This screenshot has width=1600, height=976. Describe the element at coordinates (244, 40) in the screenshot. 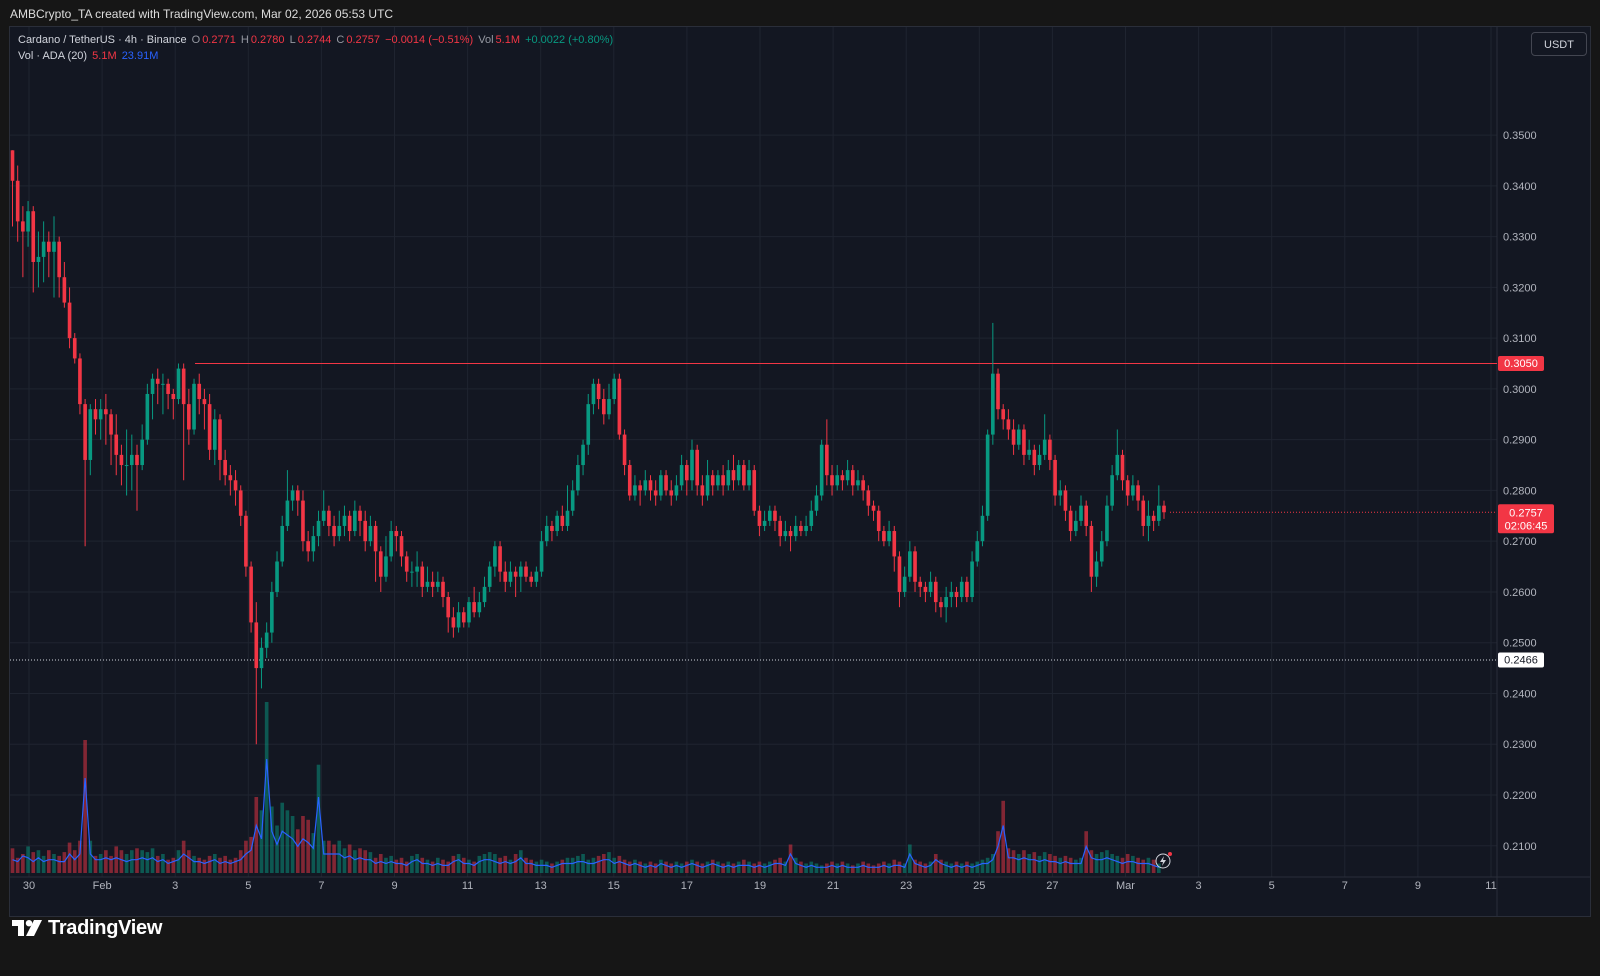

I see `high-label: H` at that location.